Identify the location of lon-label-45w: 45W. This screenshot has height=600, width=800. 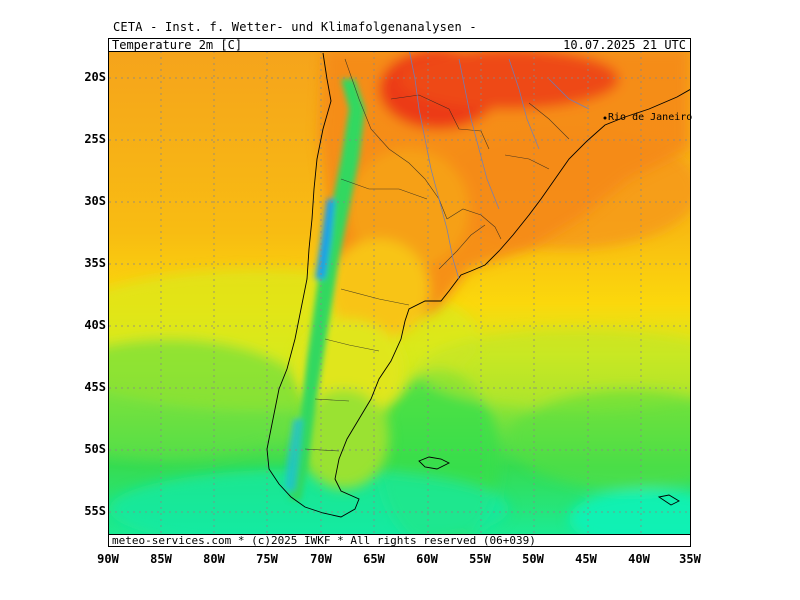
(586, 559).